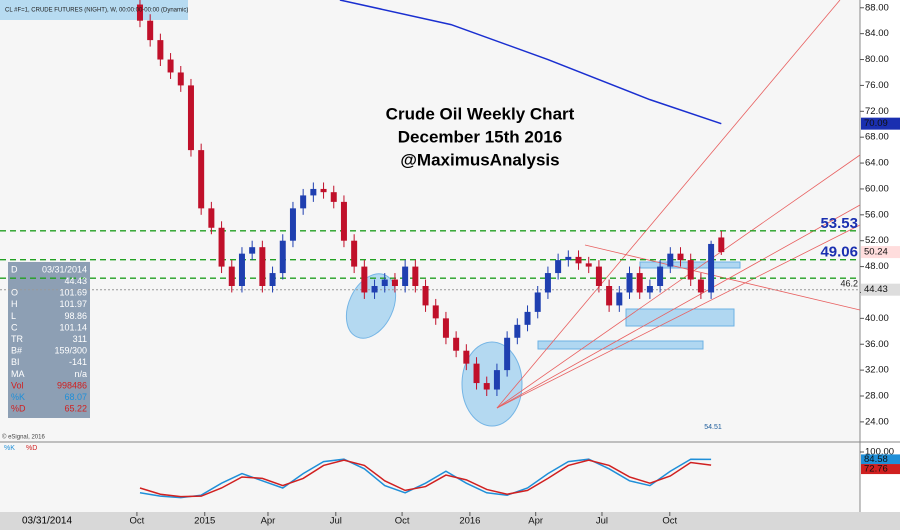 This screenshot has width=900, height=530. I want to click on info-value: 159/300, so click(70, 351).